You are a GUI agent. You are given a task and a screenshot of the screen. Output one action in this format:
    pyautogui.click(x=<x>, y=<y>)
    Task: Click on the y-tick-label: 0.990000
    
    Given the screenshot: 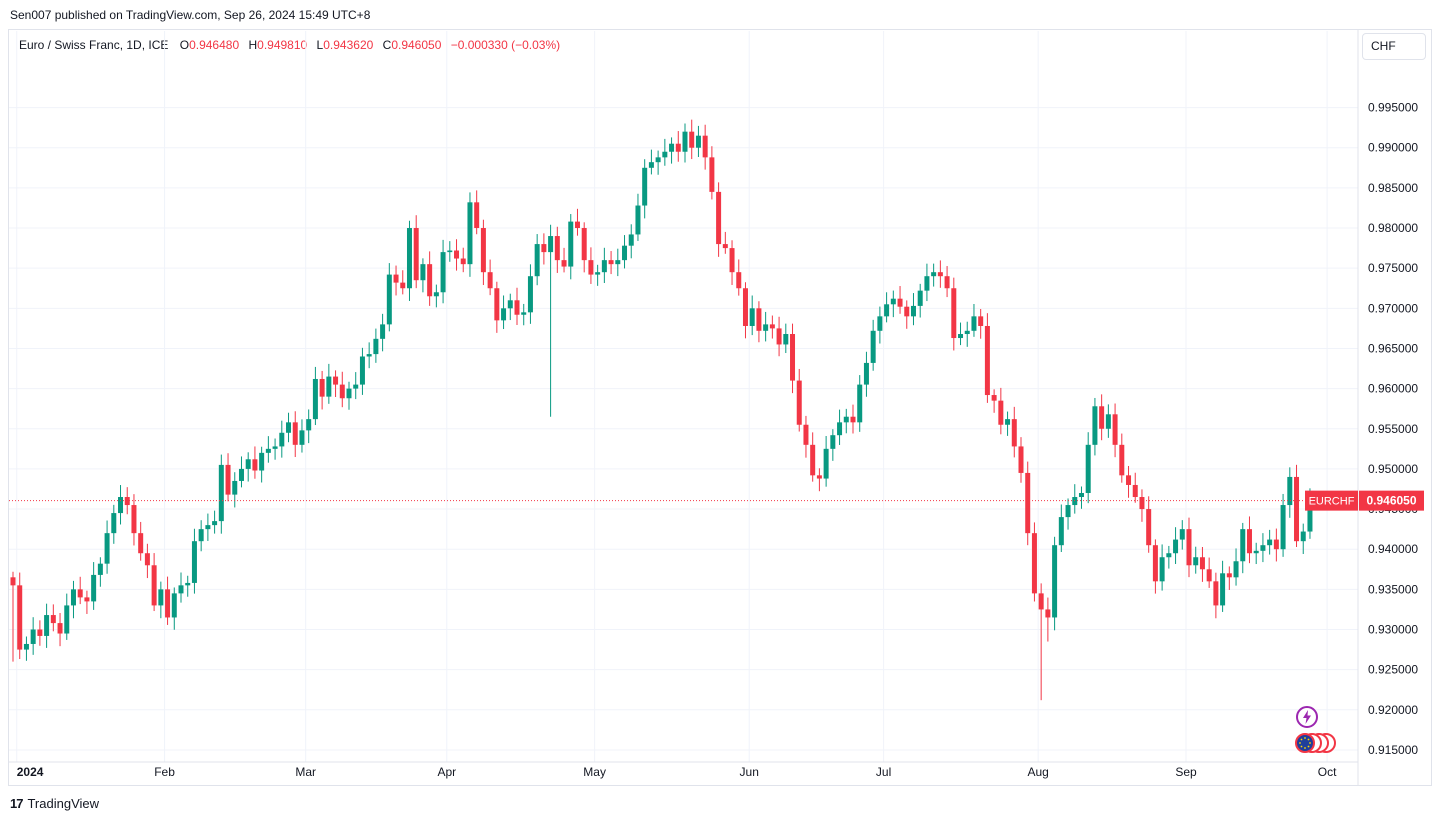 What is the action you would take?
    pyautogui.click(x=1393, y=148)
    